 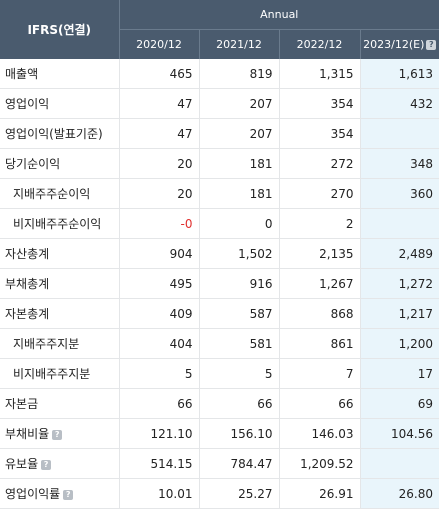 What do you see at coordinates (27, 254) in the screenshot?
I see `row-label-text: 자산총계` at bounding box center [27, 254].